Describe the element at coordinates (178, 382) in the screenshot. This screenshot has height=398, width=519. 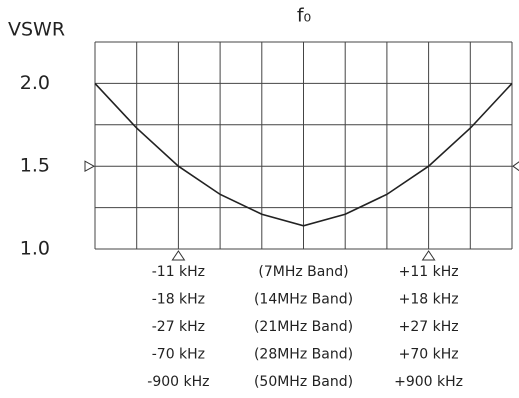
I see `band-annotation: -900 kHz` at that location.